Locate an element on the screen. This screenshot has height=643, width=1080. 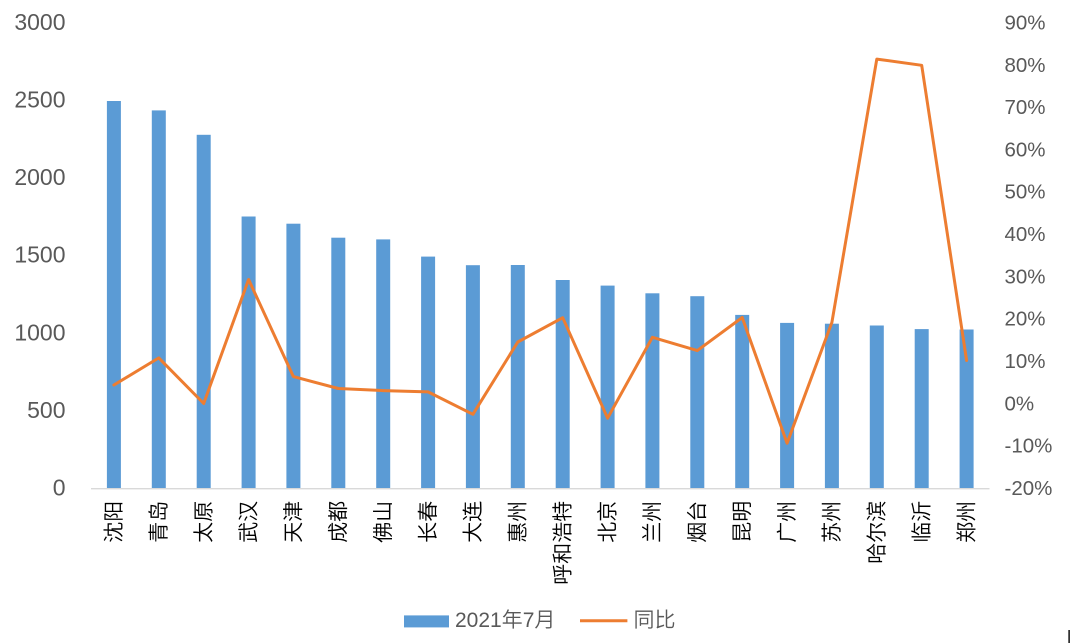
svg-text: 2500 is located at coordinates (39, 100).